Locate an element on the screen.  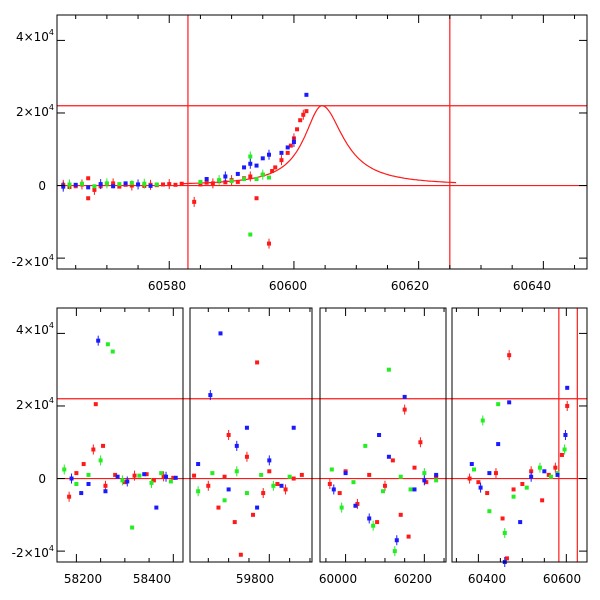
y-tick-label: 4×10⁴ is located at coordinates (35, 329).